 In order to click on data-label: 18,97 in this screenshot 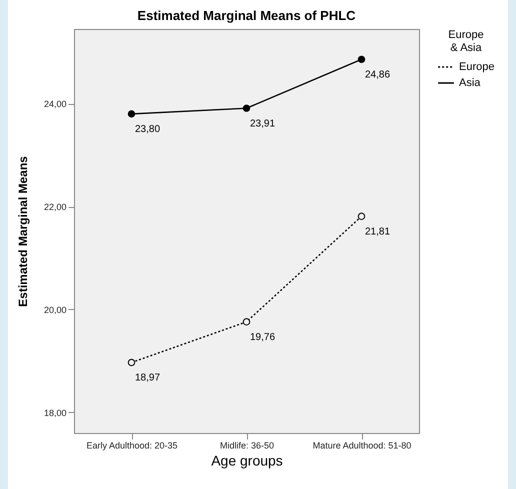, I will do `click(147, 378)`.